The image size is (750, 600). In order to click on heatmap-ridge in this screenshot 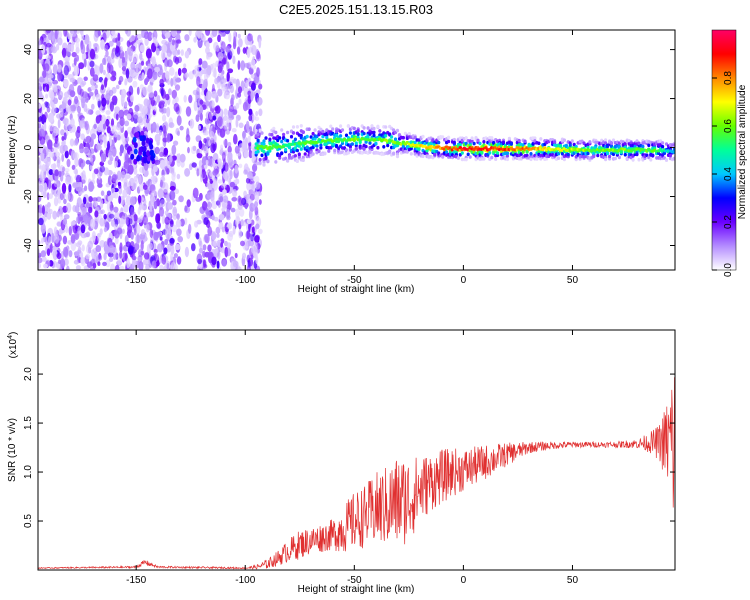, I will do `click(464, 145)`.